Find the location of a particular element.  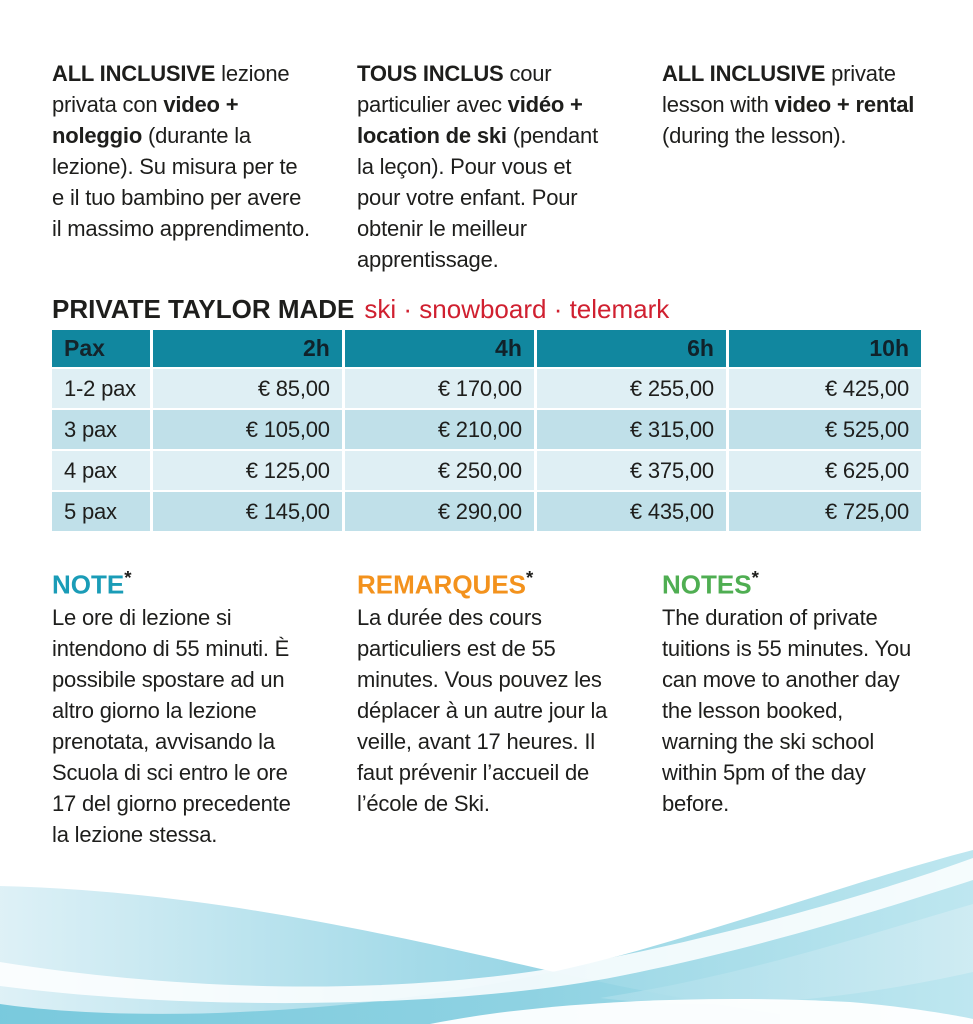

table-row: 1-2 pax € 85,00 € 170,00 € 255,00 € 425,00 is located at coordinates (486, 389).